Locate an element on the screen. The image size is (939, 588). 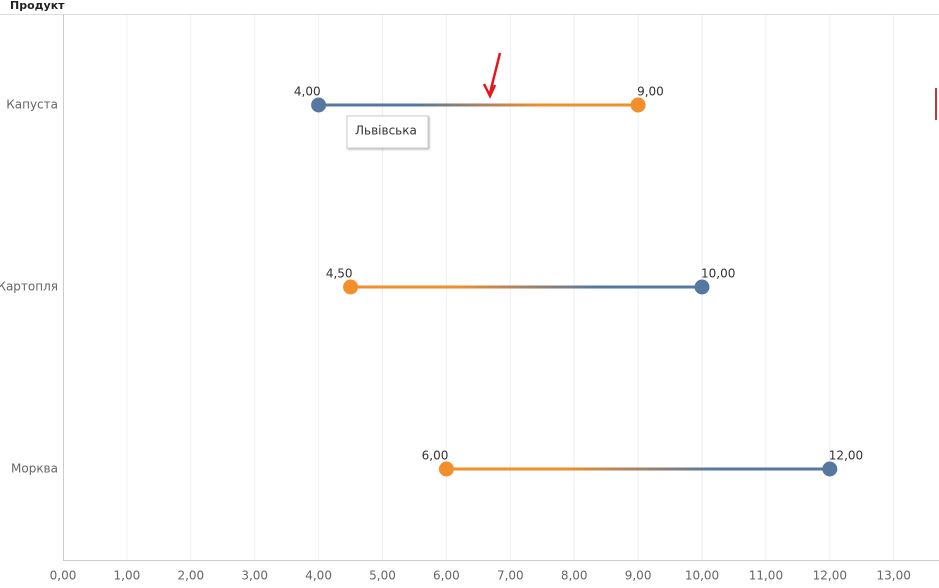
x-tick-label: 11,00 is located at coordinates (766, 576).